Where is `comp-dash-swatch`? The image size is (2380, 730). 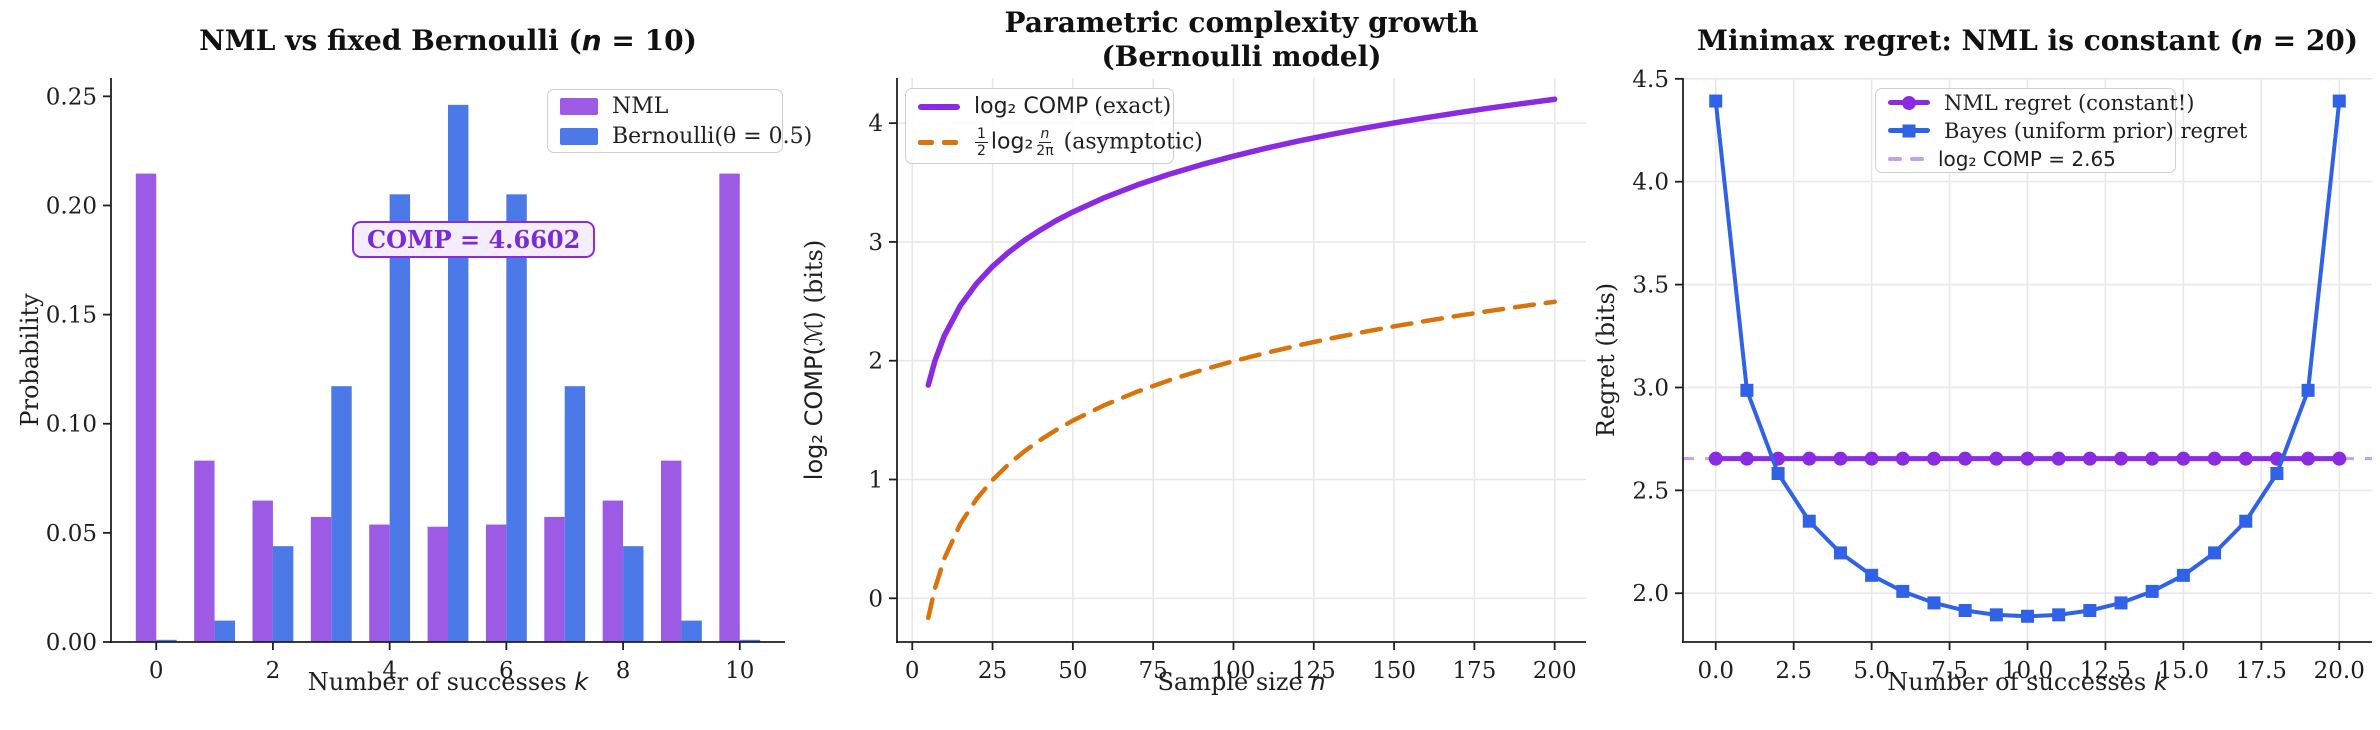
comp-dash-swatch is located at coordinates (1906, 158).